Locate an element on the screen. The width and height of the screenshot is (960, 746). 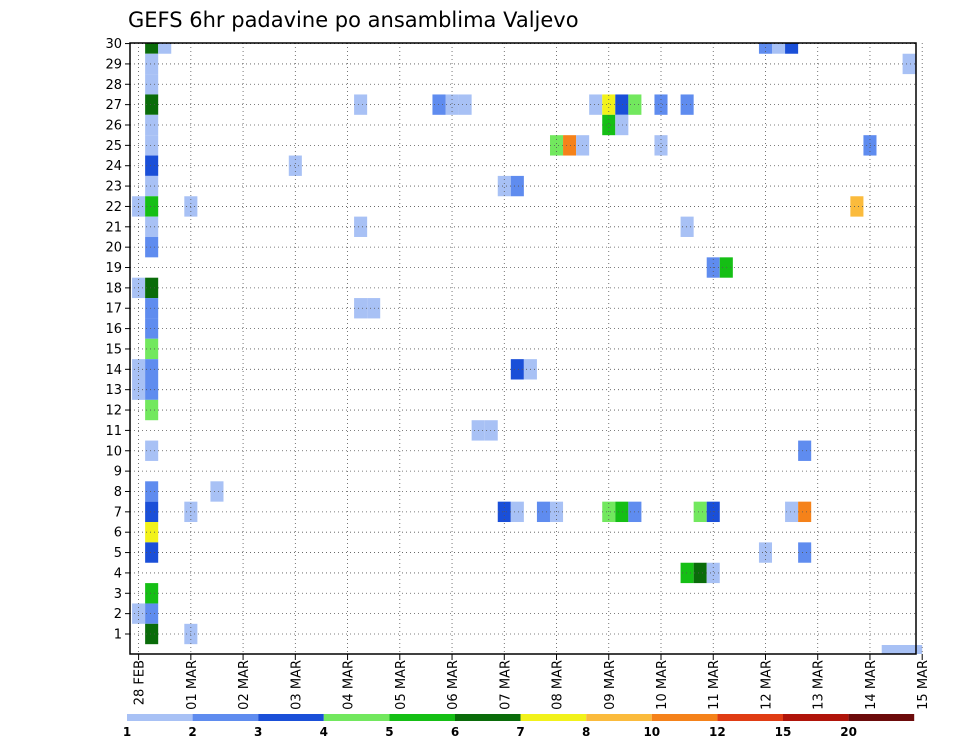
colorbar-label: 5 is located at coordinates (389, 732).